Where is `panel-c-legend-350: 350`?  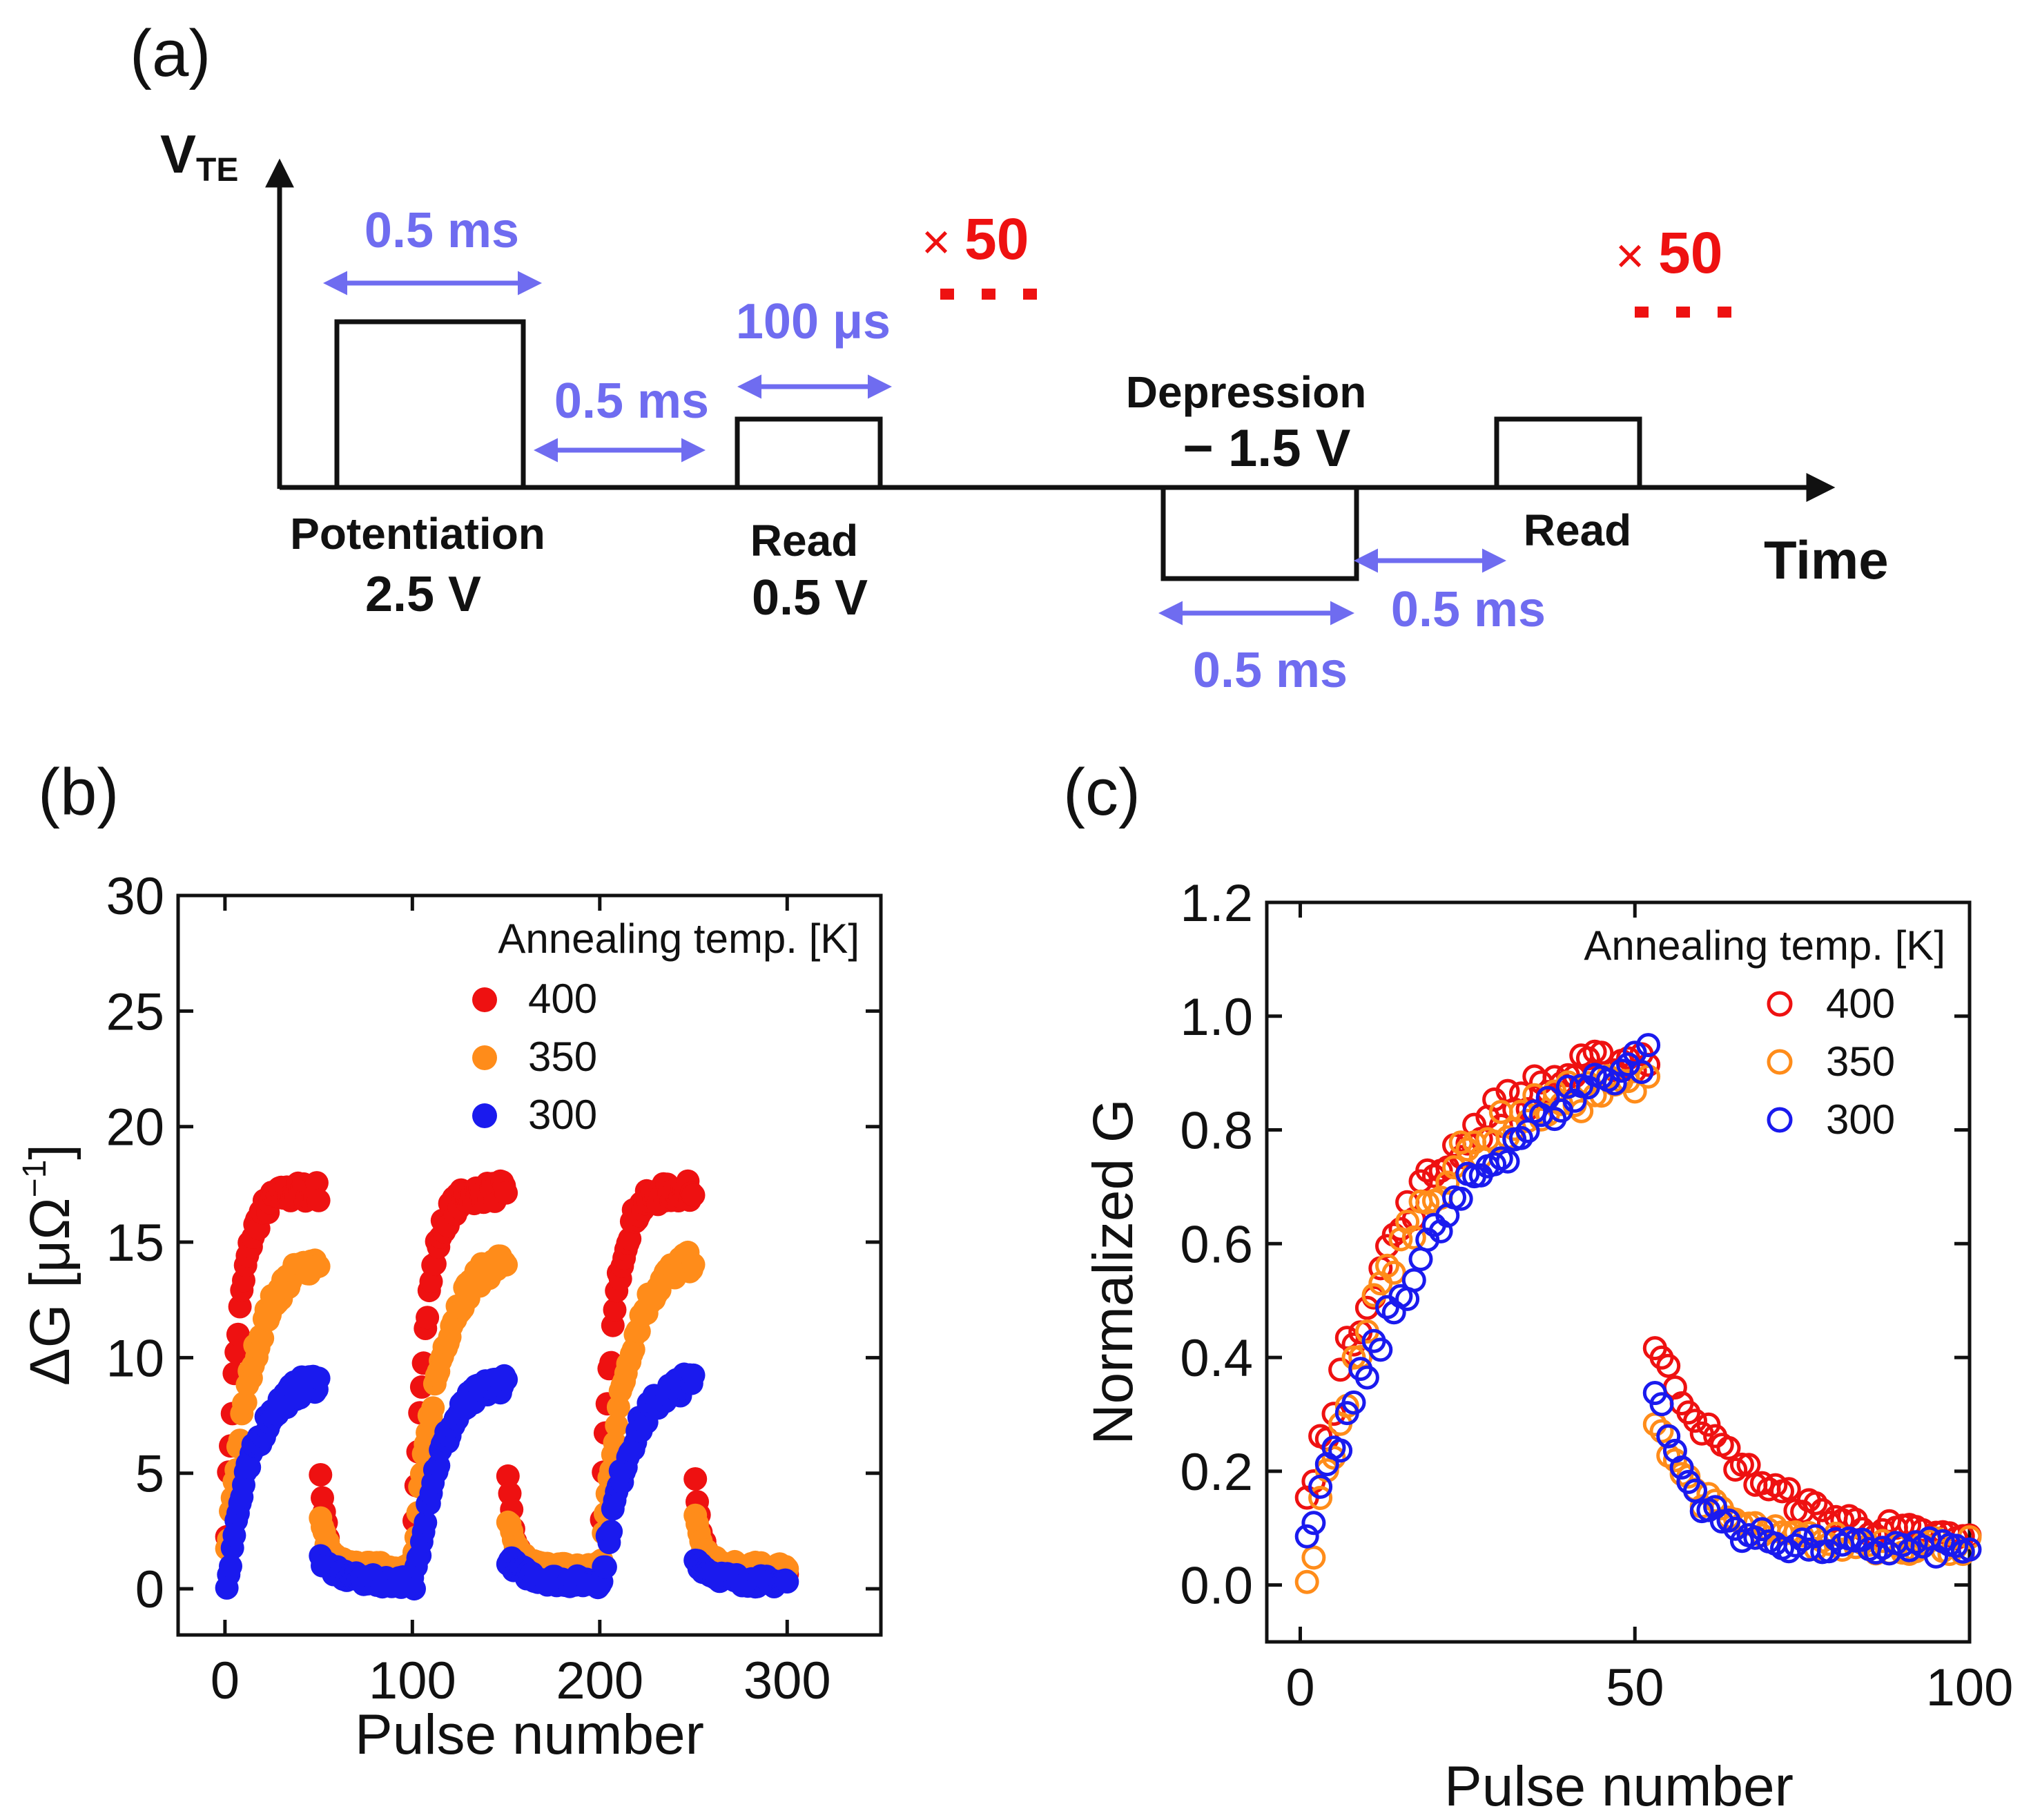 panel-c-legend-350: 350 is located at coordinates (1860, 1061).